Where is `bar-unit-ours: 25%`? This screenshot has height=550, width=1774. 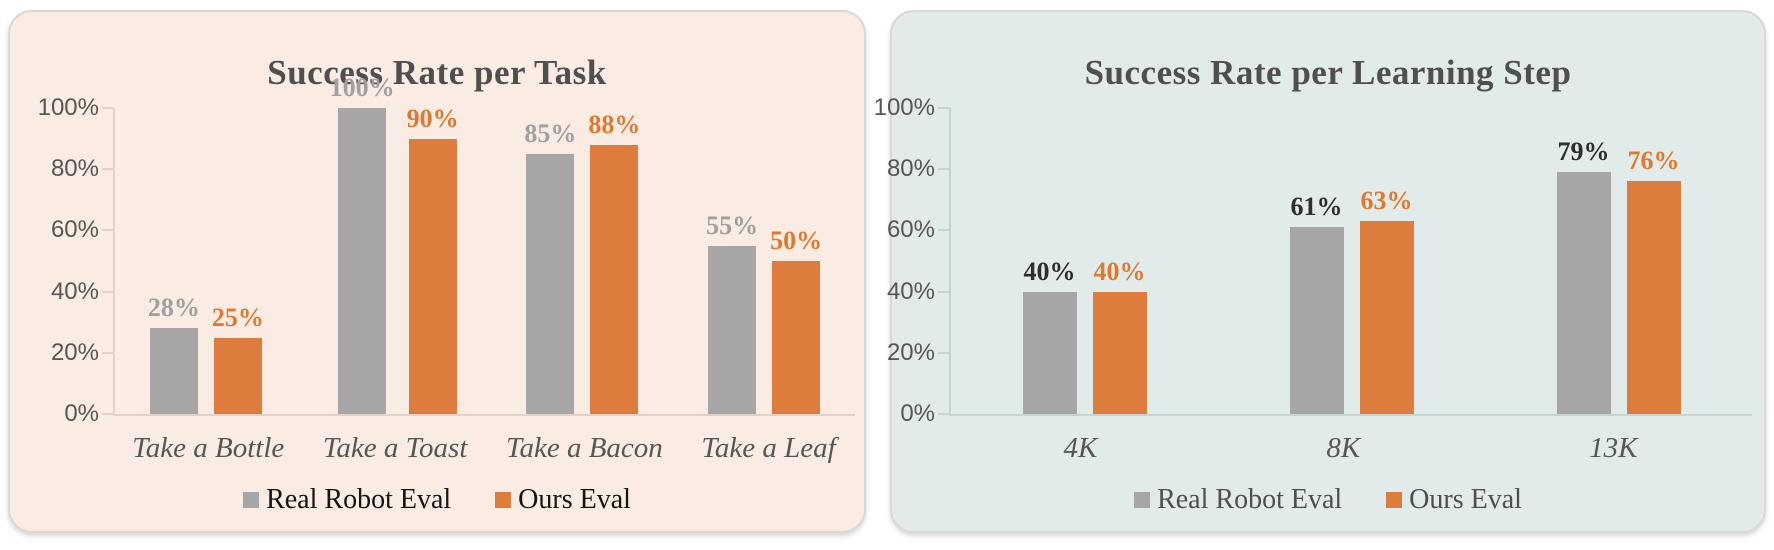 bar-unit-ours: 25% is located at coordinates (238, 261).